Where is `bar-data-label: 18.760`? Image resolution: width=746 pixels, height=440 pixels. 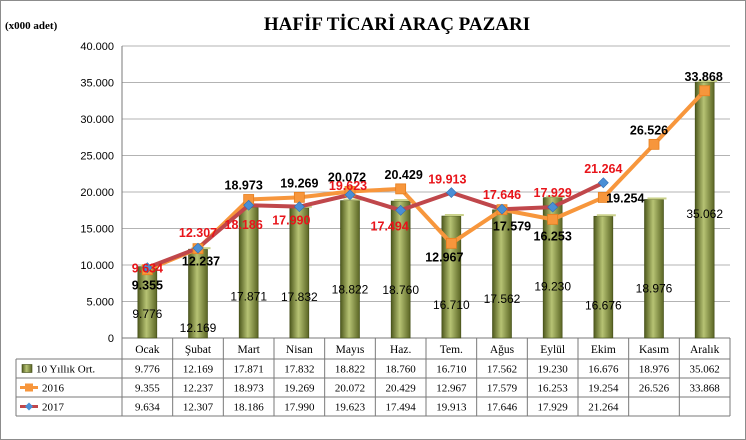 bar-data-label: 18.760 is located at coordinates (400, 290).